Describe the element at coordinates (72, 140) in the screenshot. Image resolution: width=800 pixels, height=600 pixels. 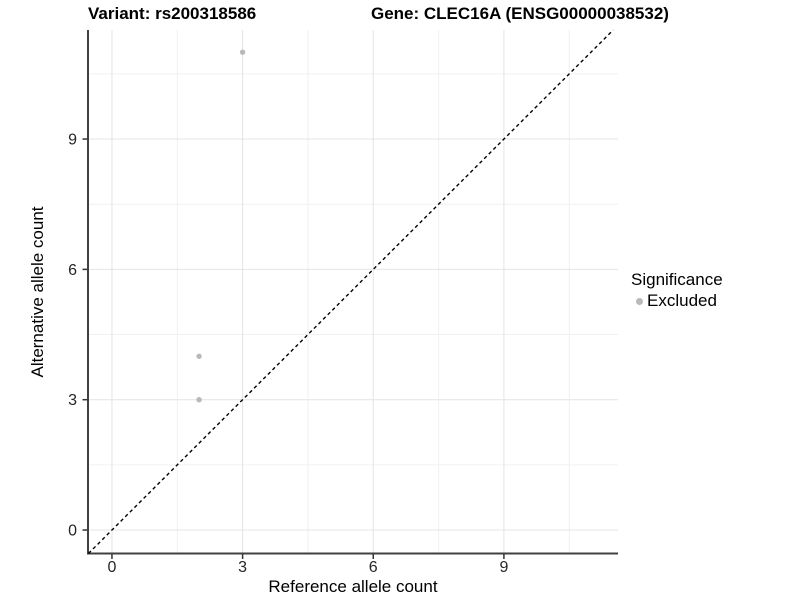
I see `y-tick-label: 9` at that location.